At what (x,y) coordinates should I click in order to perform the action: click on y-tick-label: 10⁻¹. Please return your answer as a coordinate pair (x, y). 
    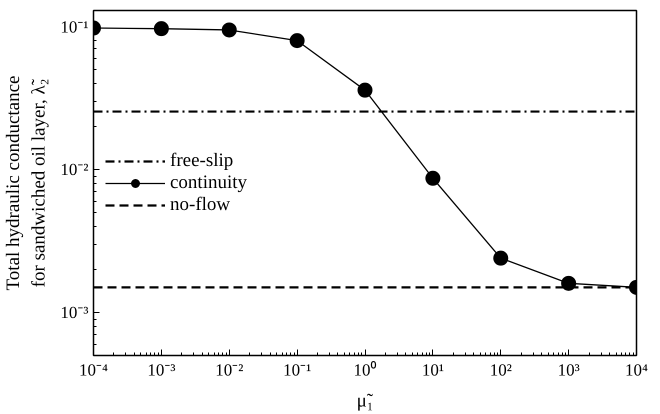
    Looking at the image, I should click on (74, 26).